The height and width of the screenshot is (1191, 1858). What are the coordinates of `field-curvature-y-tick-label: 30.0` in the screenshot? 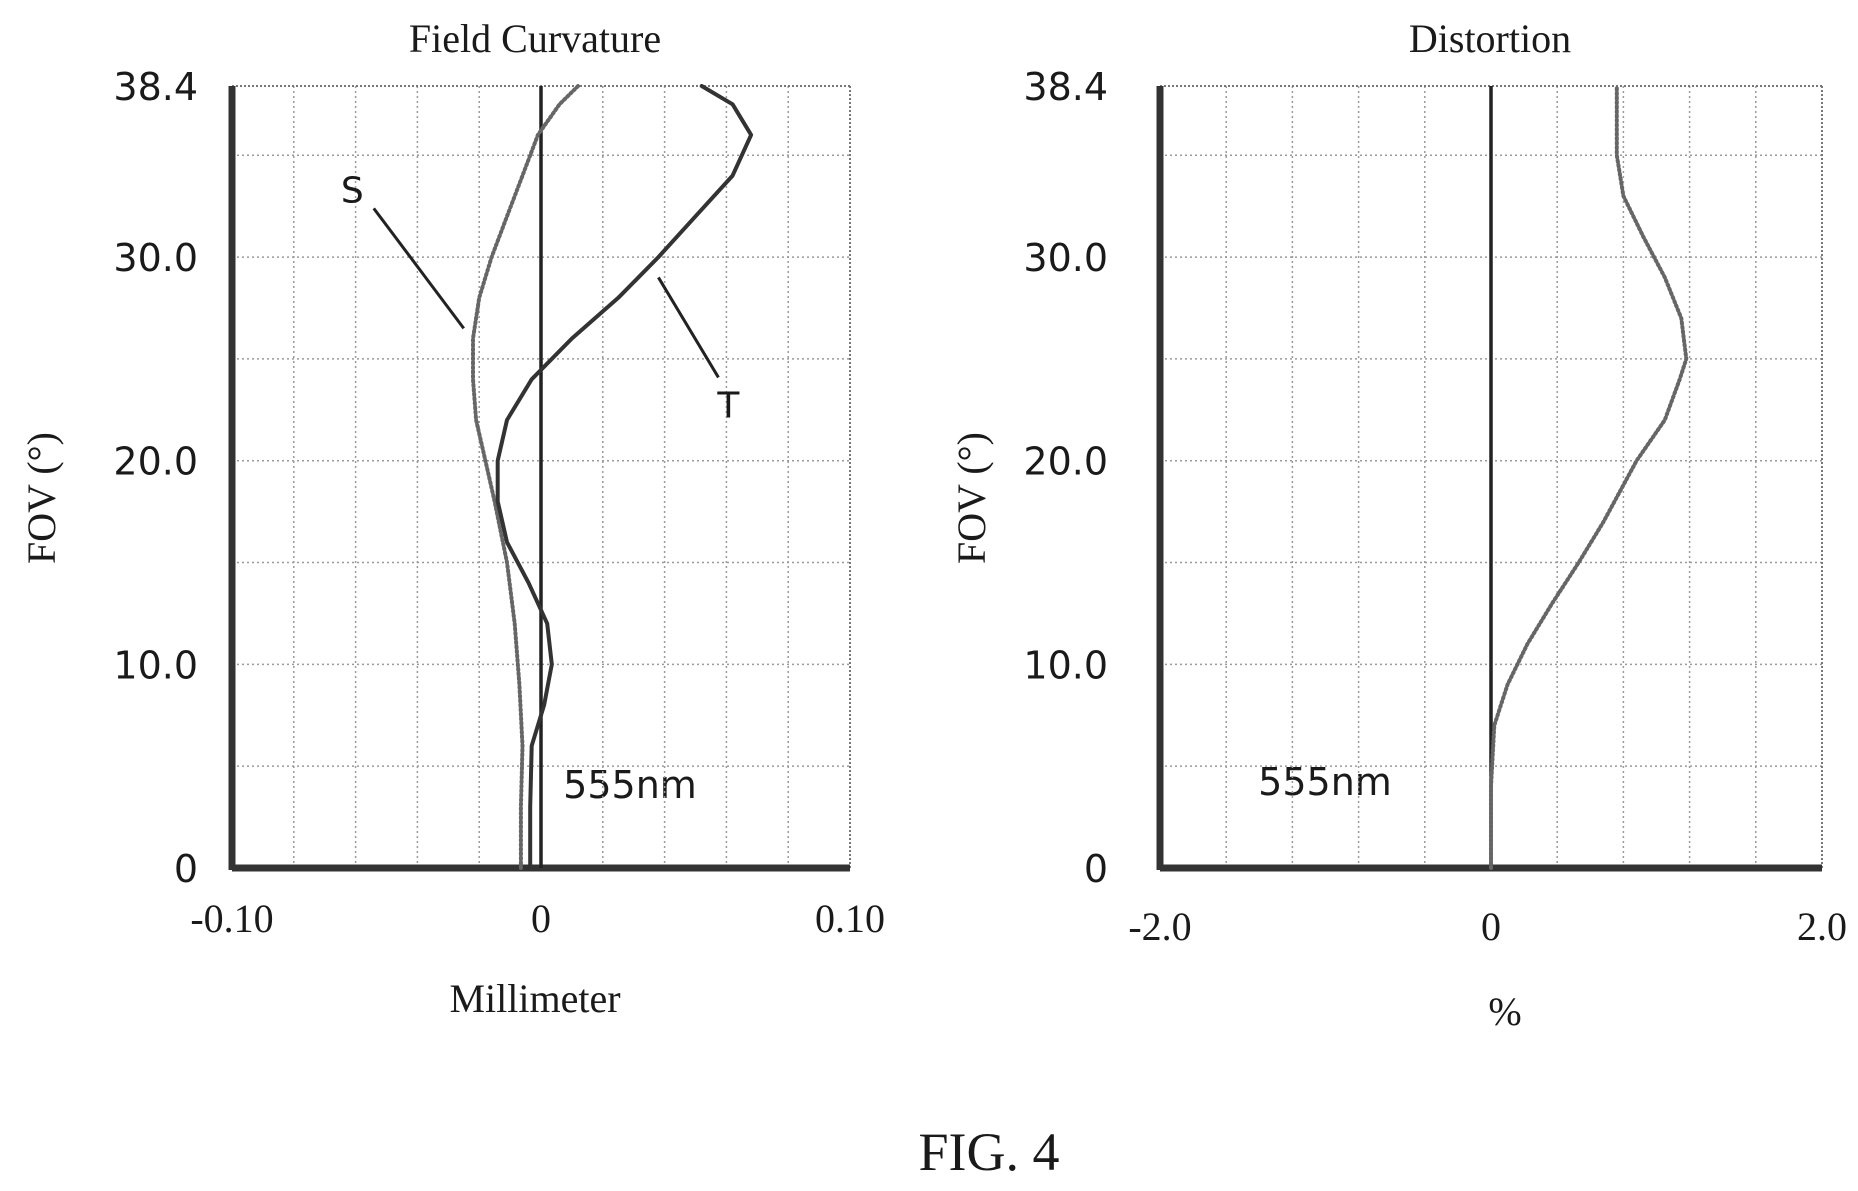 It's located at (155, 258).